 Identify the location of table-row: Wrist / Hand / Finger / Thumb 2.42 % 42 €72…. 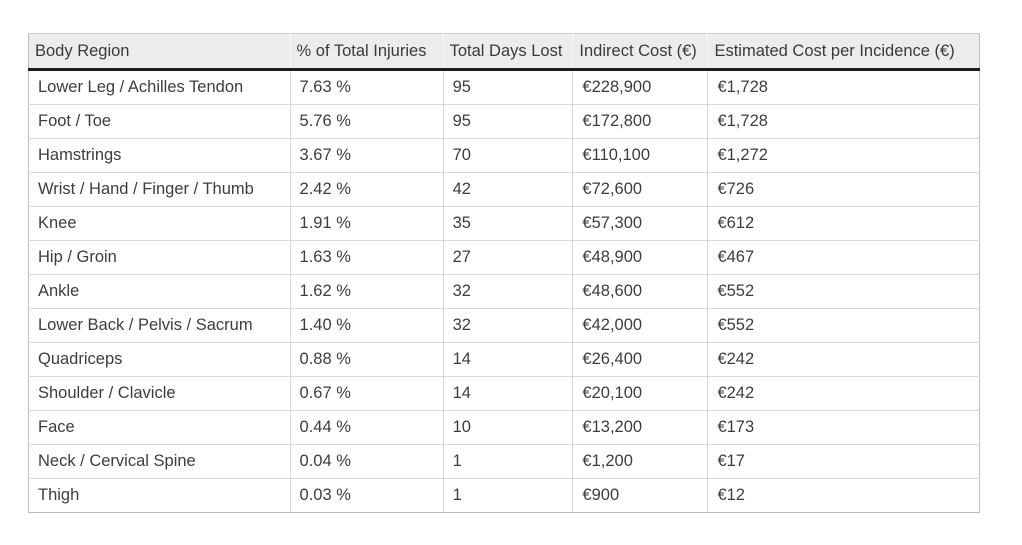
(504, 189).